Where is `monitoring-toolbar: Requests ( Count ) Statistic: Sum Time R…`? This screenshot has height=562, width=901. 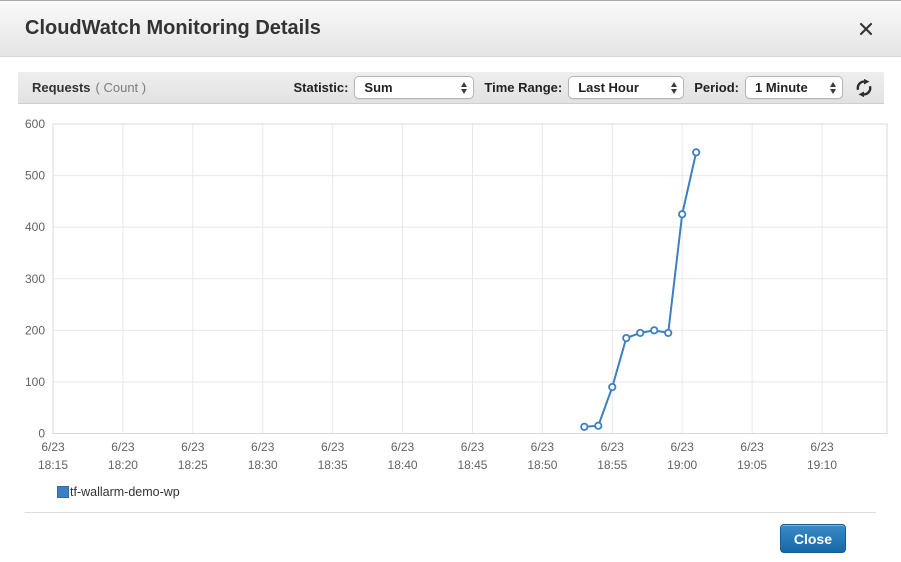
monitoring-toolbar: Requests ( Count ) Statistic: Sum Time R… is located at coordinates (451, 88).